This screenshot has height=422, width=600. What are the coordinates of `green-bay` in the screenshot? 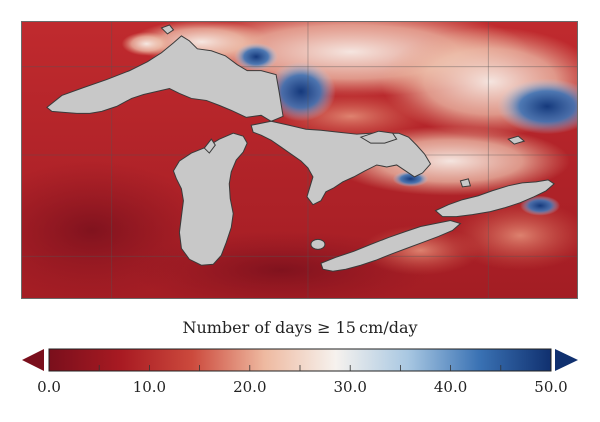 It's located at (209, 146).